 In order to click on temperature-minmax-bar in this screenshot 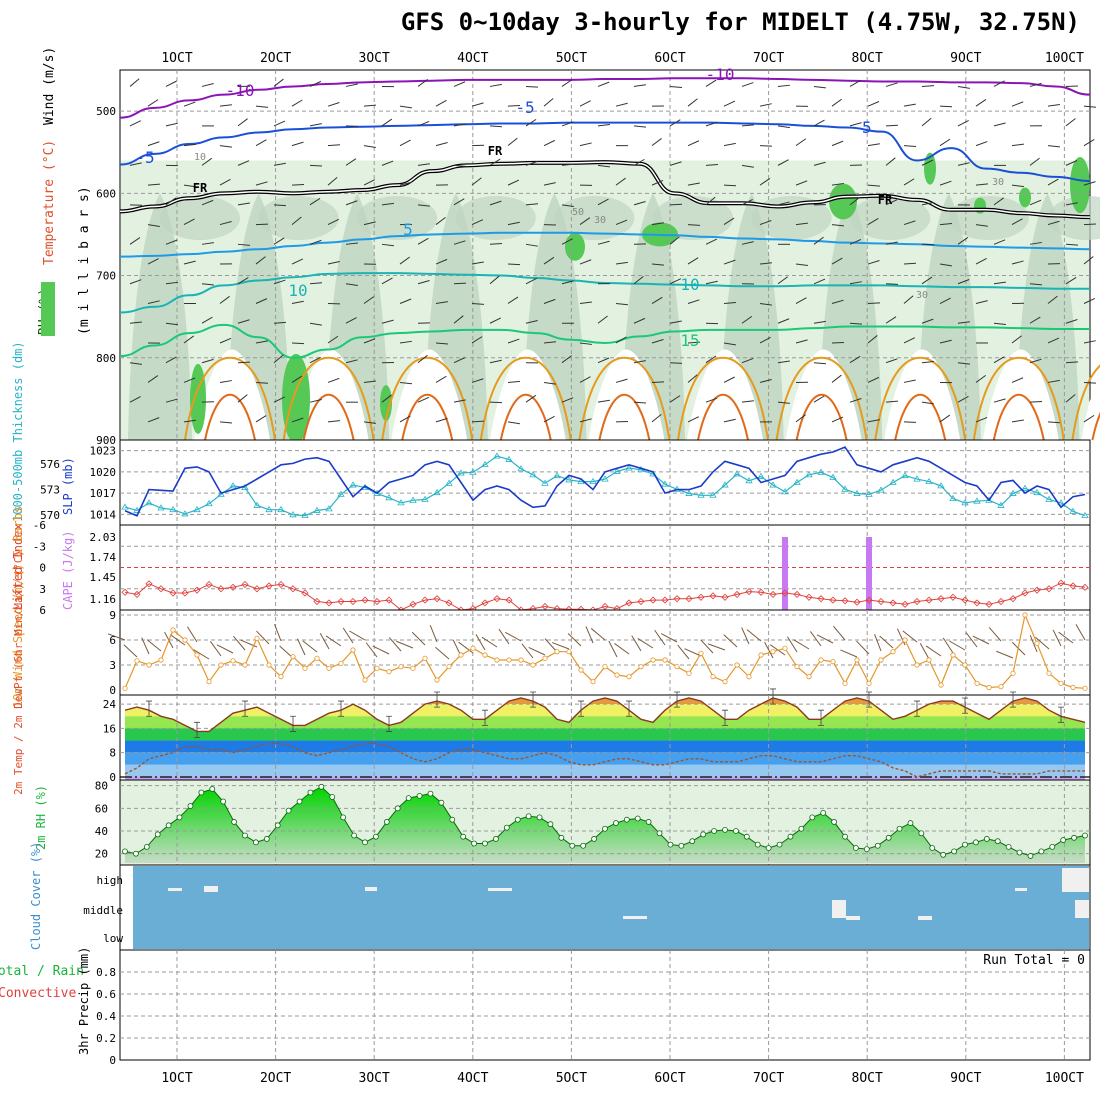, I will do `click(869, 699)`.